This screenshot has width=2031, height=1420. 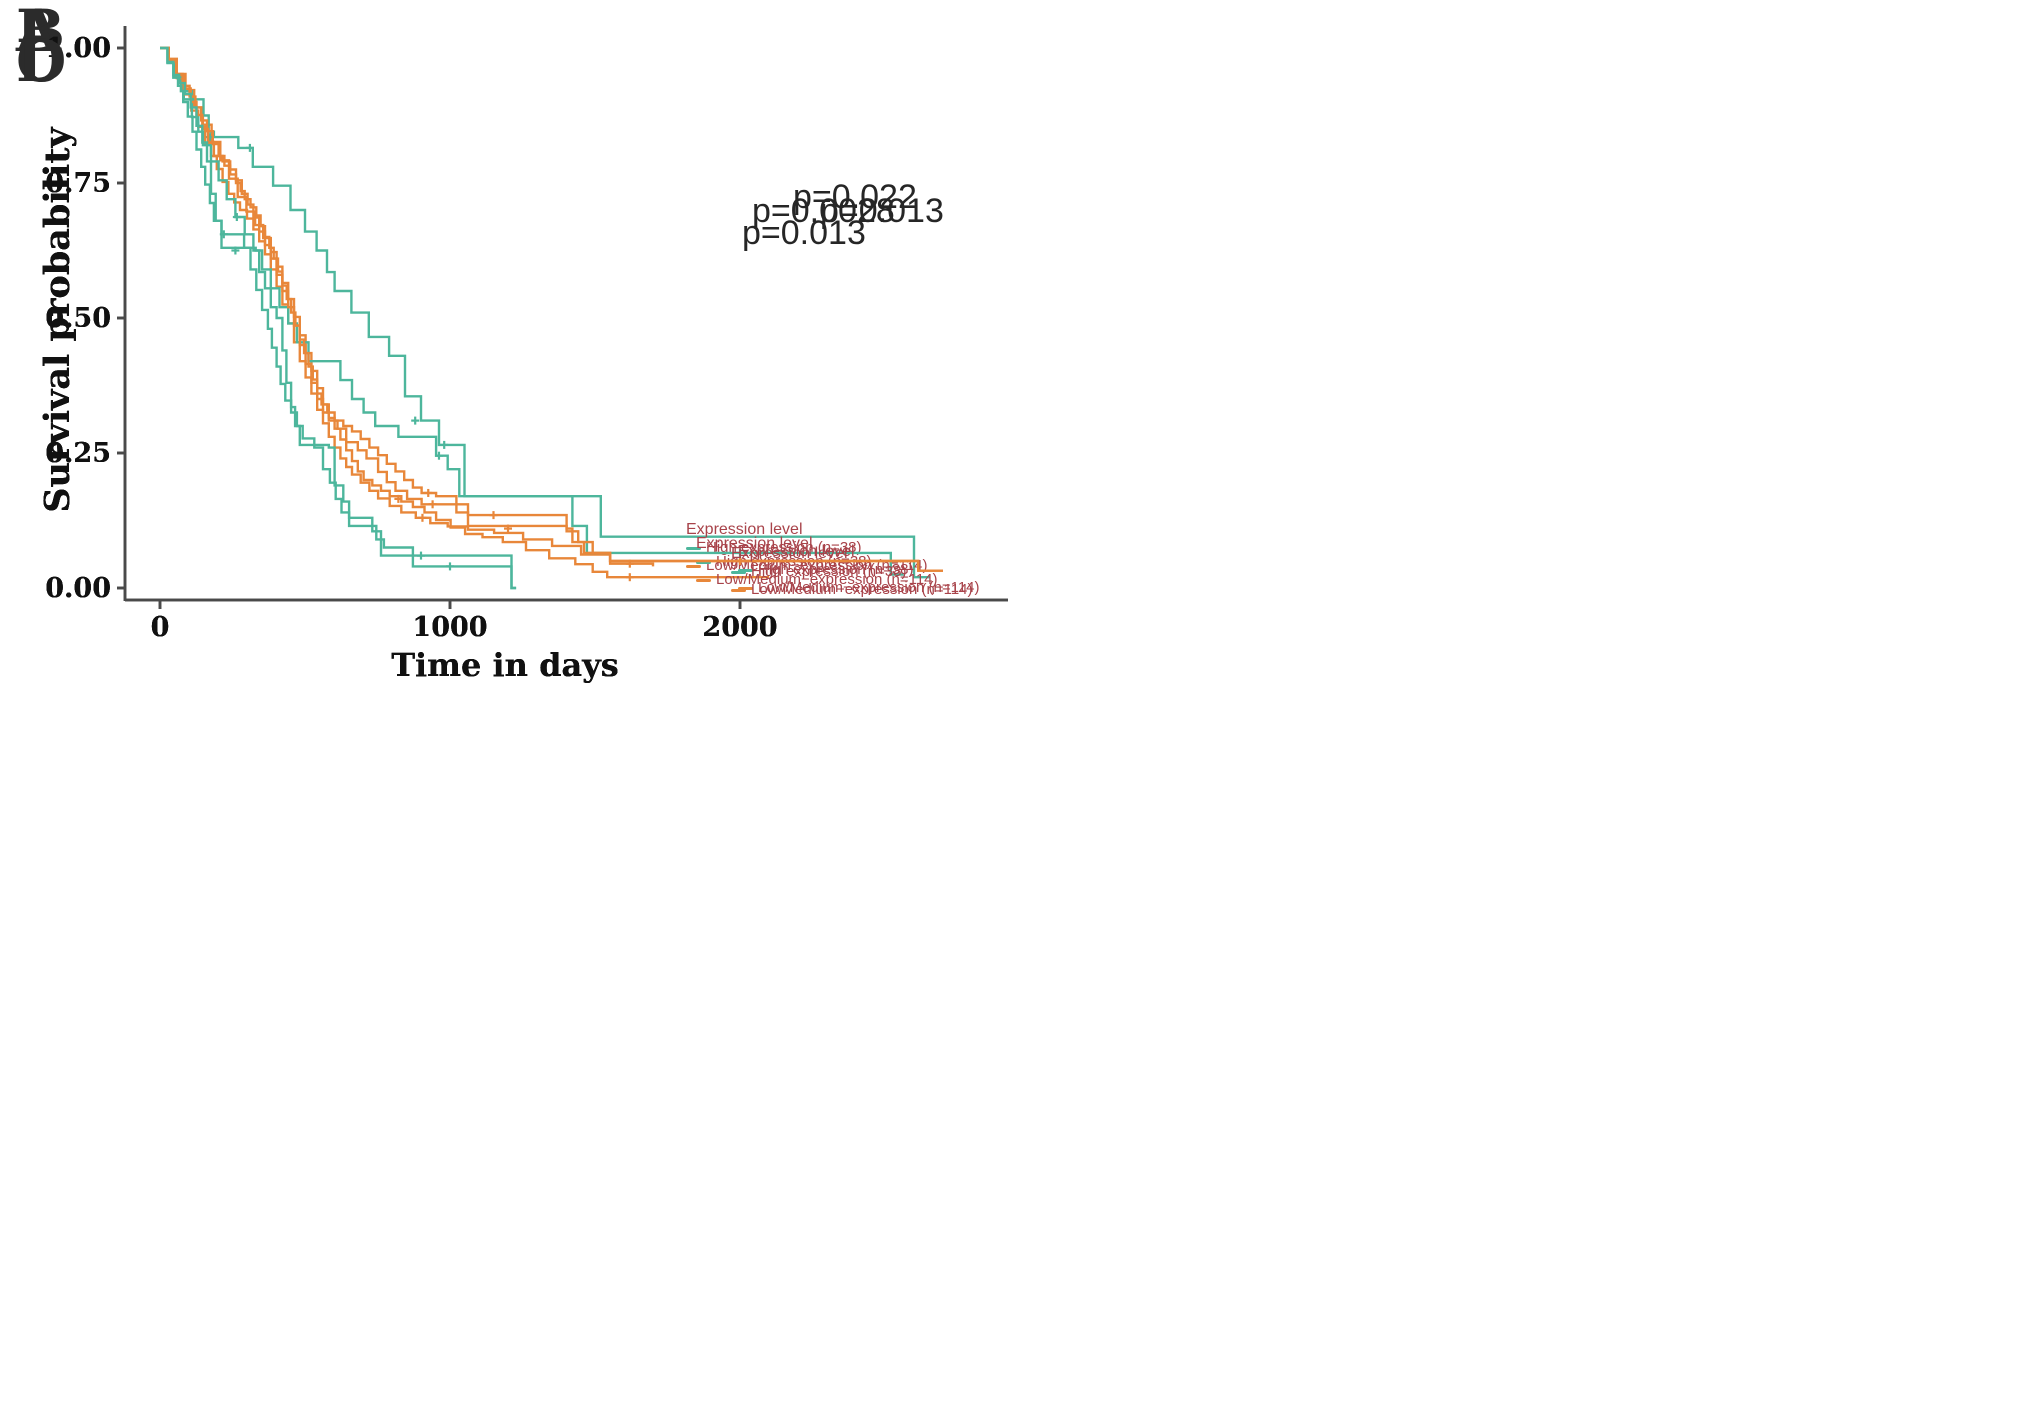 What do you see at coordinates (78, 183) in the screenshot?
I see `svg-text: 0.75` at bounding box center [78, 183].